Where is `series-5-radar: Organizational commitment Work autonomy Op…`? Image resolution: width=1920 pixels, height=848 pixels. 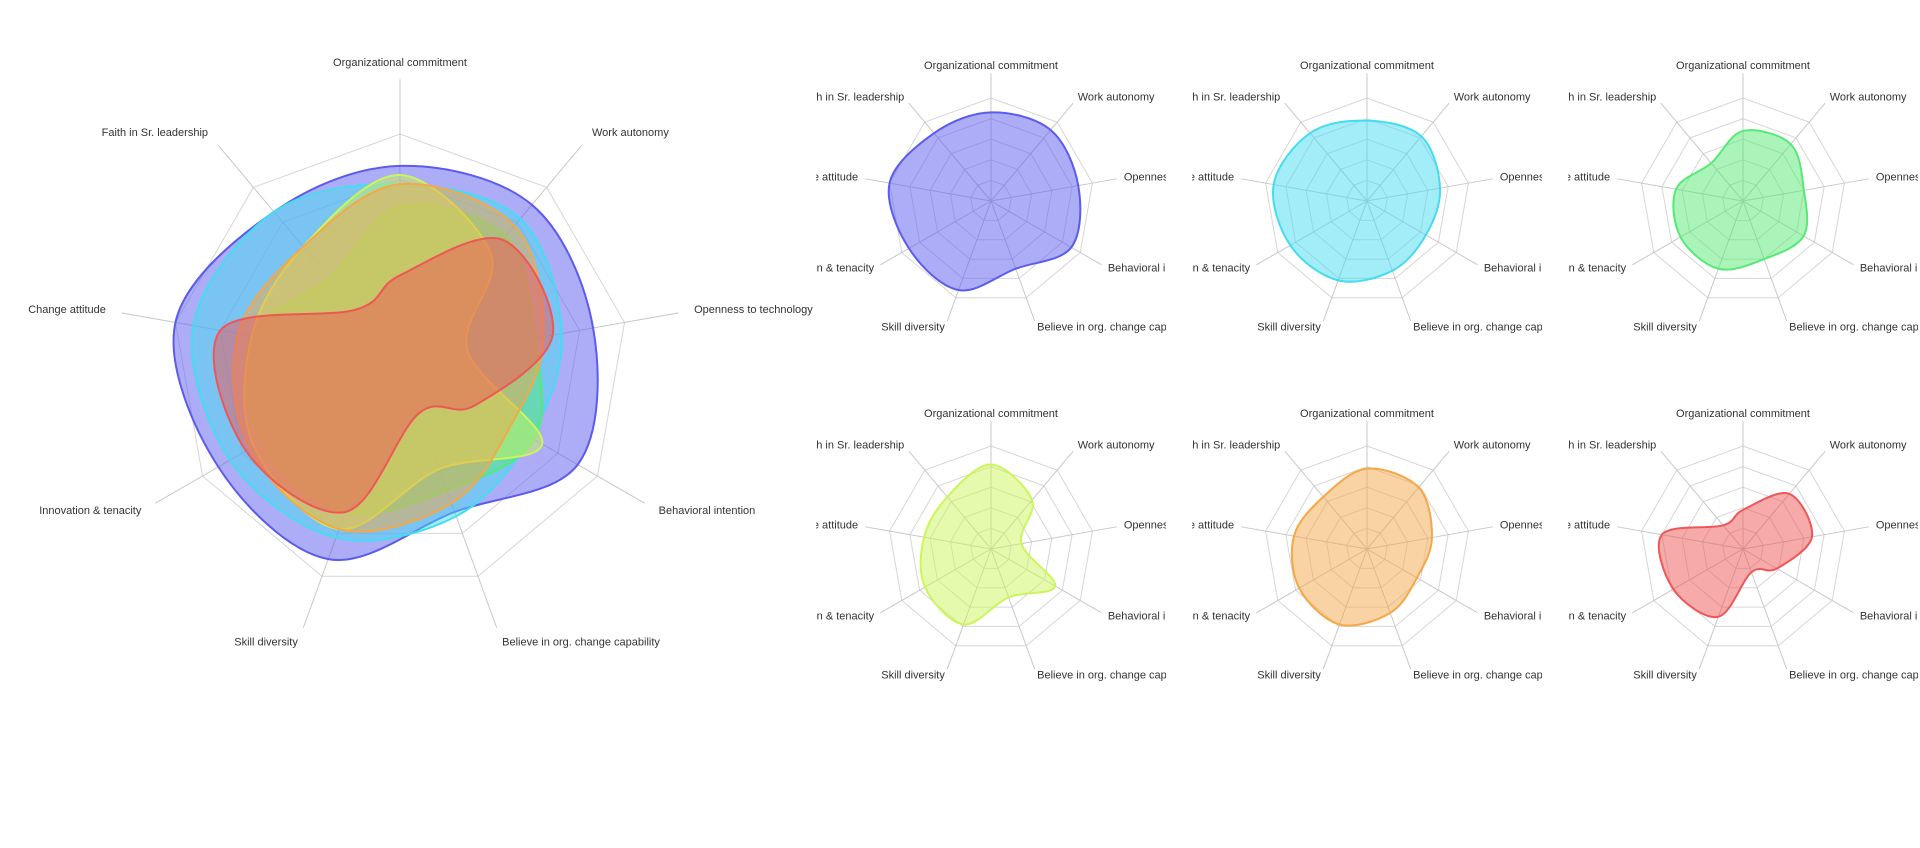 series-5-radar: Organizational commitment Work autonomy Op… is located at coordinates (1383, 545).